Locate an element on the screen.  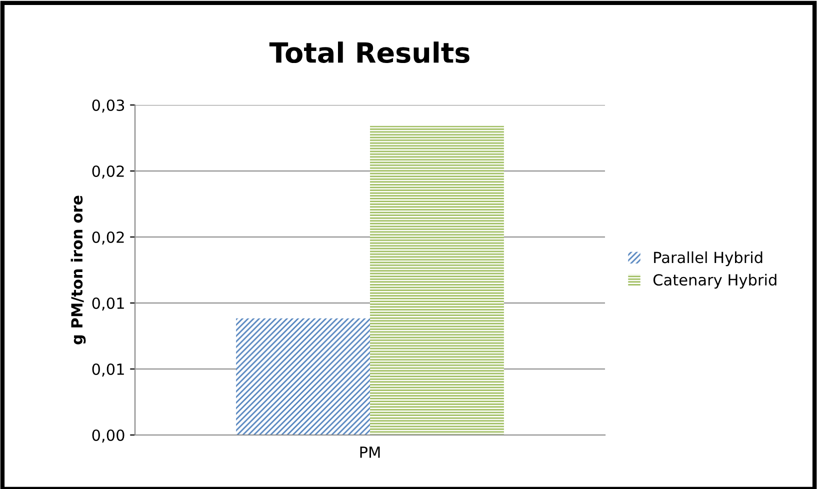
x-tick-label: PM is located at coordinates (370, 452).